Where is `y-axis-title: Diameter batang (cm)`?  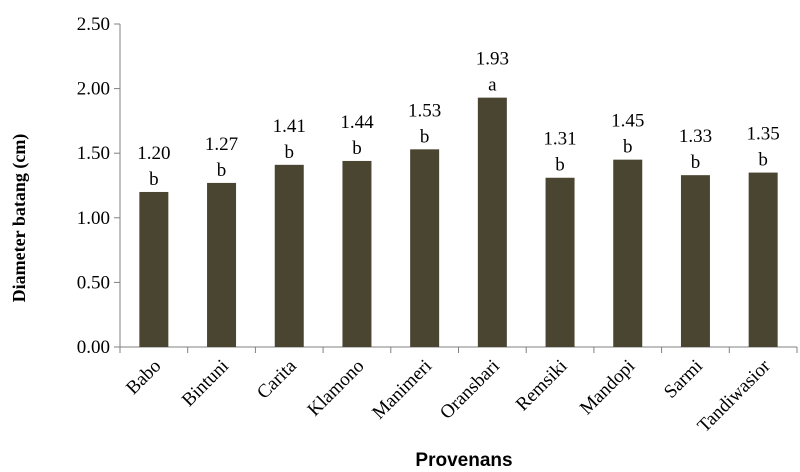
y-axis-title: Diameter batang (cm) is located at coordinates (19, 218).